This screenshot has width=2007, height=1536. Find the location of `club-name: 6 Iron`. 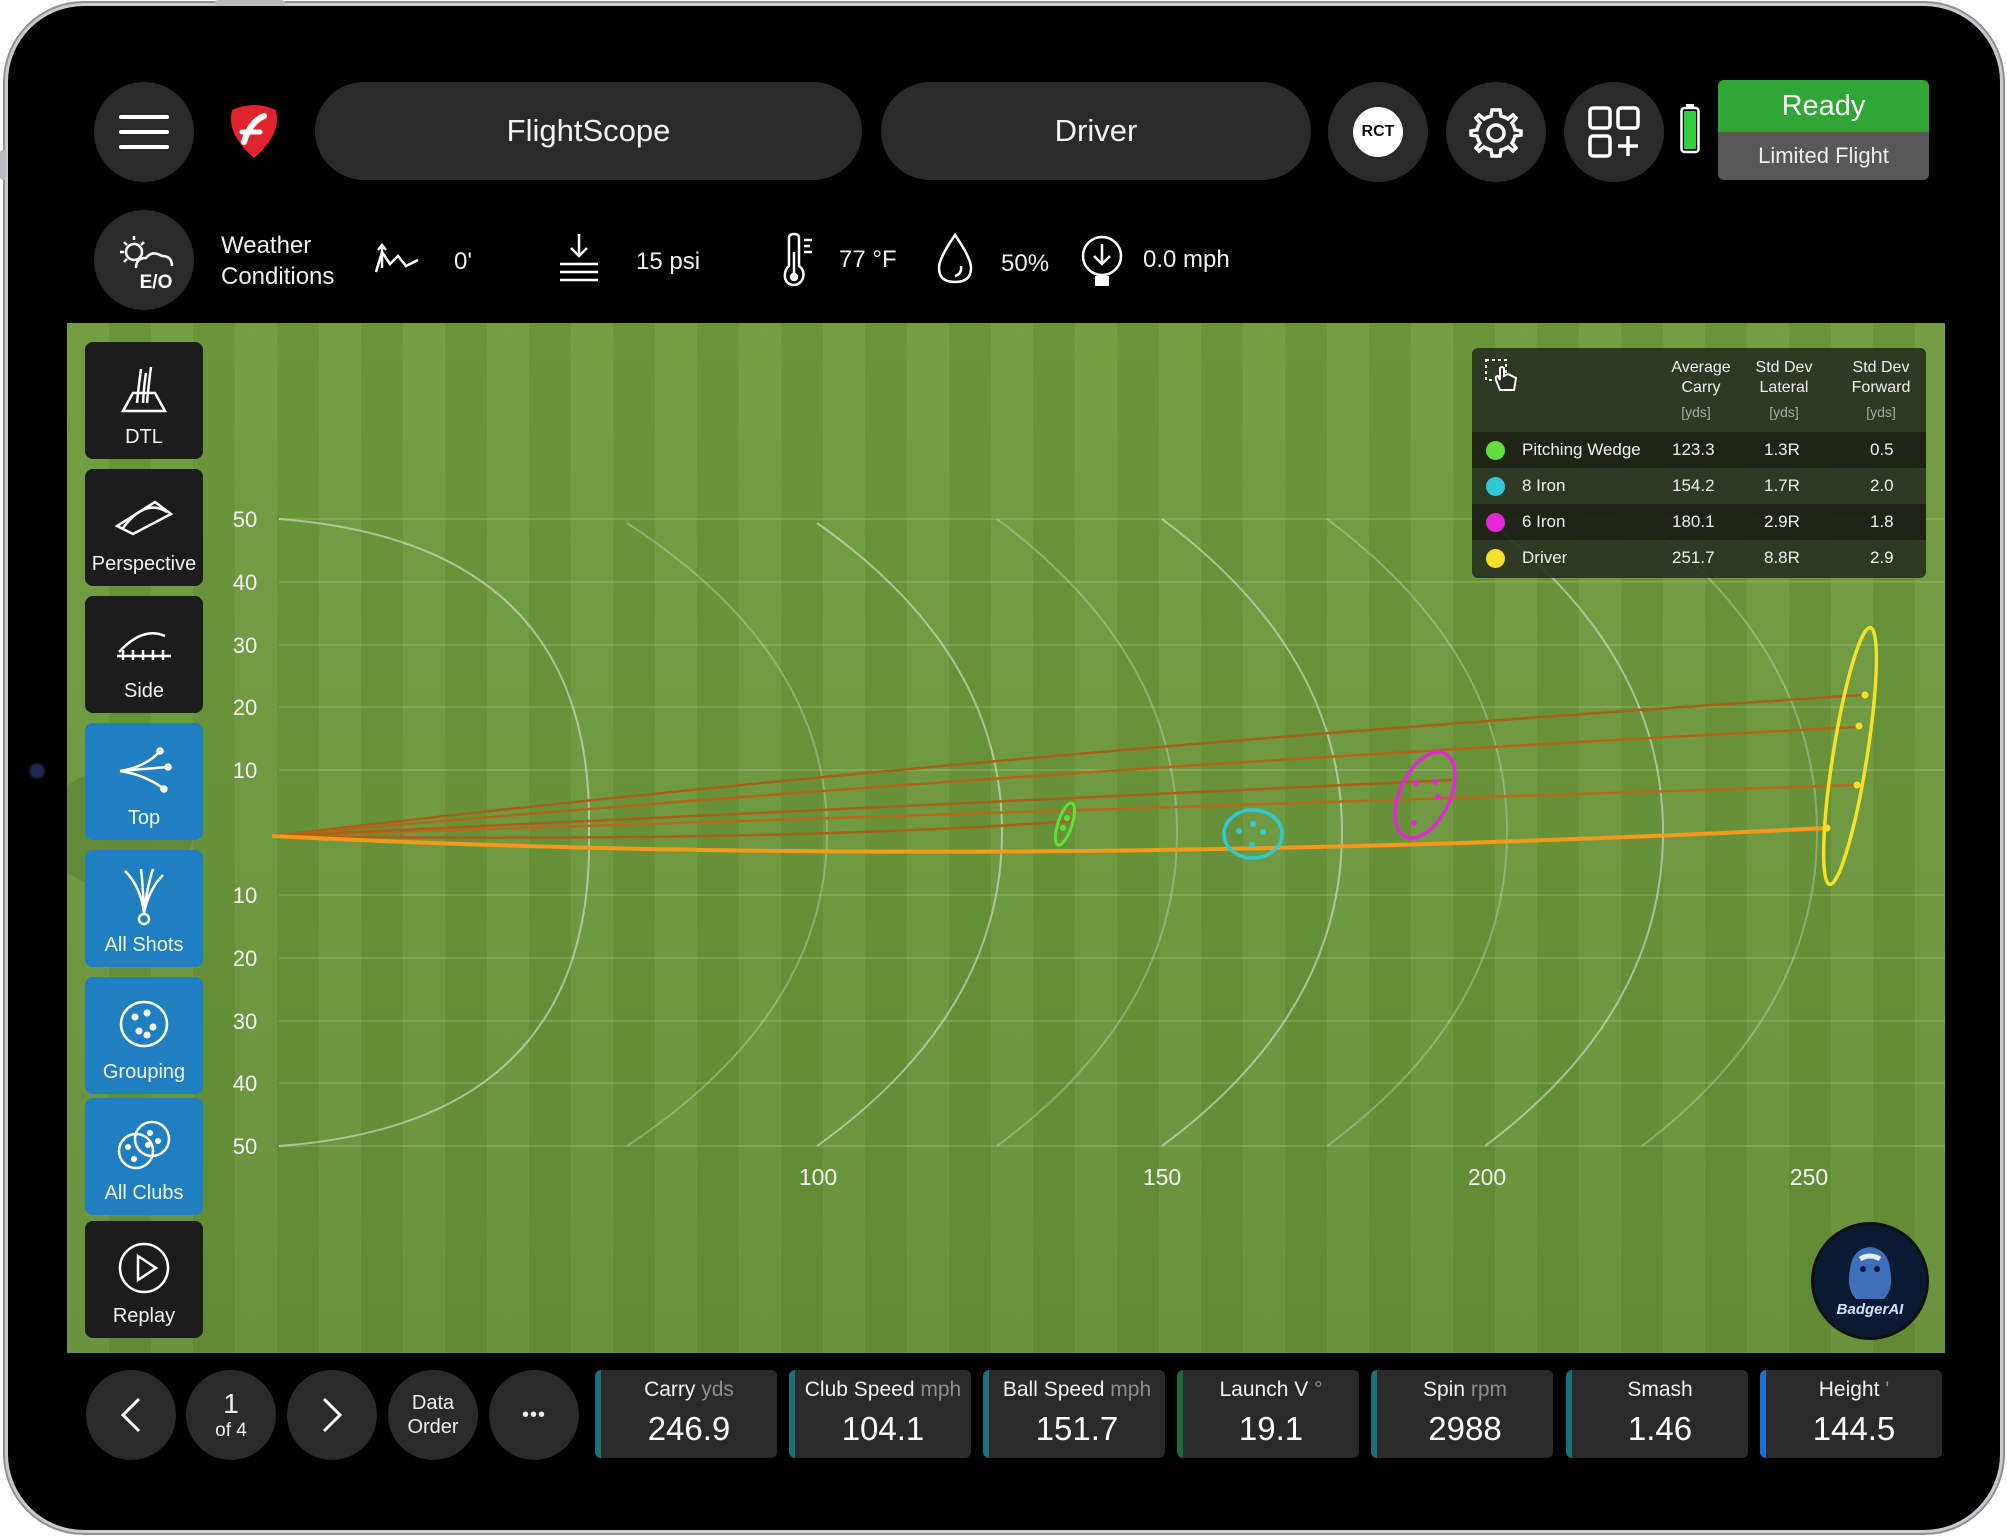

club-name: 6 Iron is located at coordinates (1544, 521).